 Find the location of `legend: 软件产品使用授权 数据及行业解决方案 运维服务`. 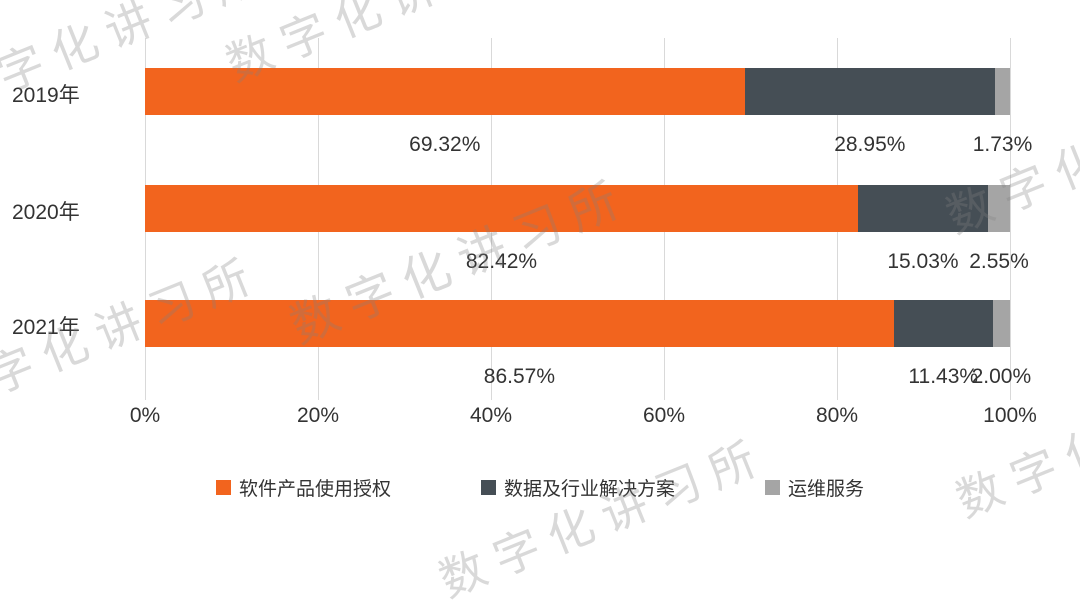

legend: 软件产品使用授权 数据及行业解决方案 运维服务 is located at coordinates (540, 487).